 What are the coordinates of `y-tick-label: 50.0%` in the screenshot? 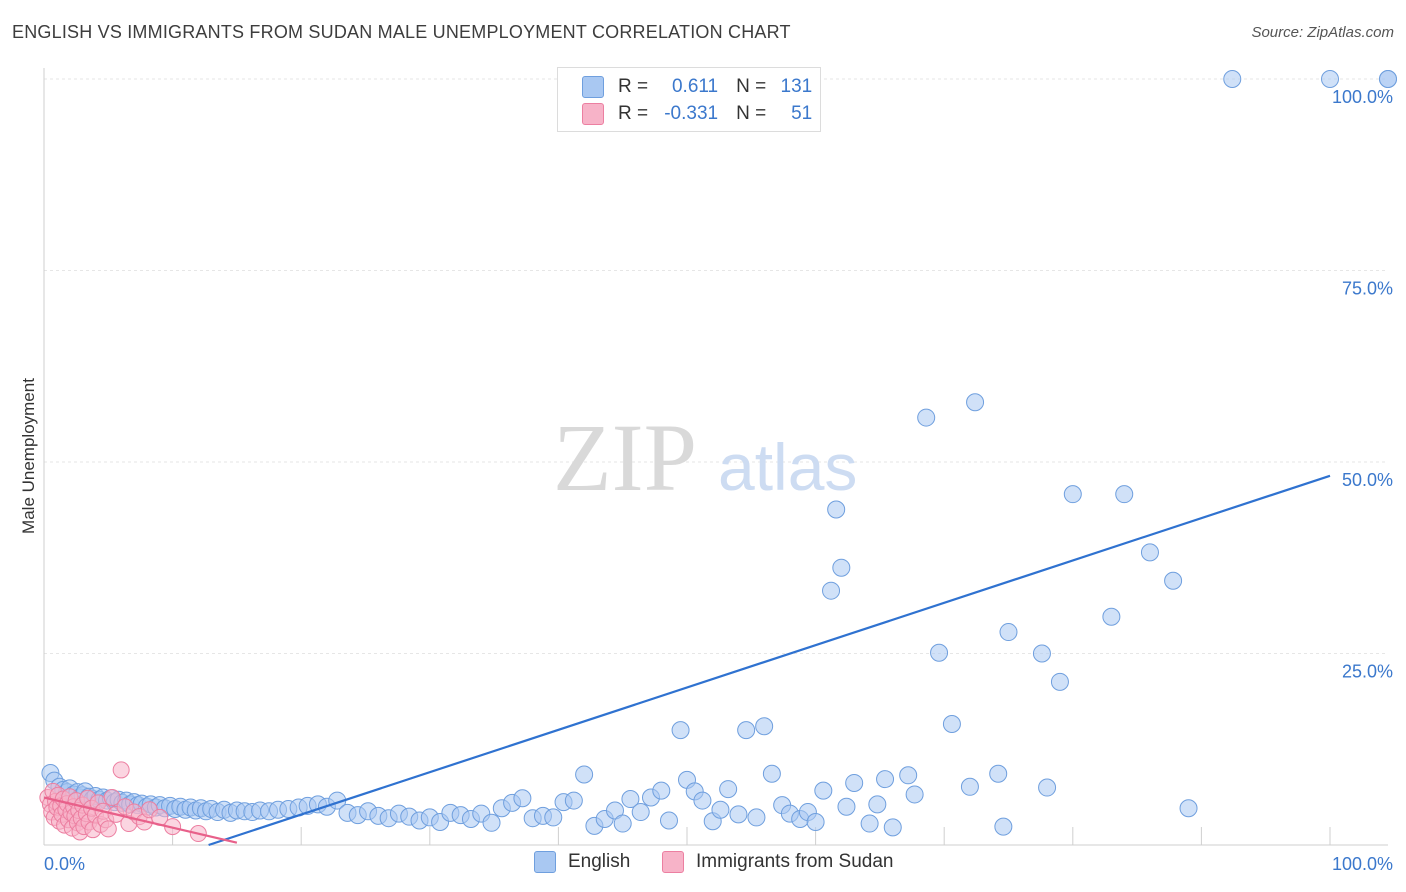 It's located at (1367, 480).